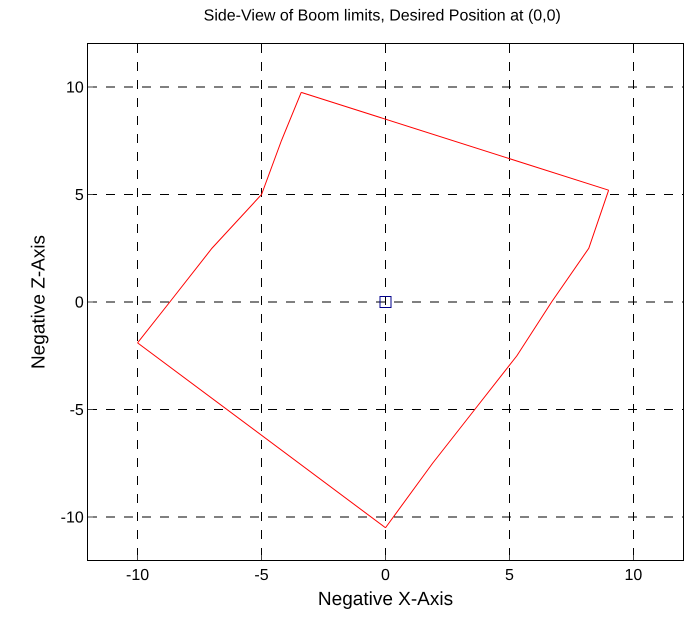 The height and width of the screenshot is (621, 695). Describe the element at coordinates (72, 518) in the screenshot. I see `y-tick-label: -10` at that location.